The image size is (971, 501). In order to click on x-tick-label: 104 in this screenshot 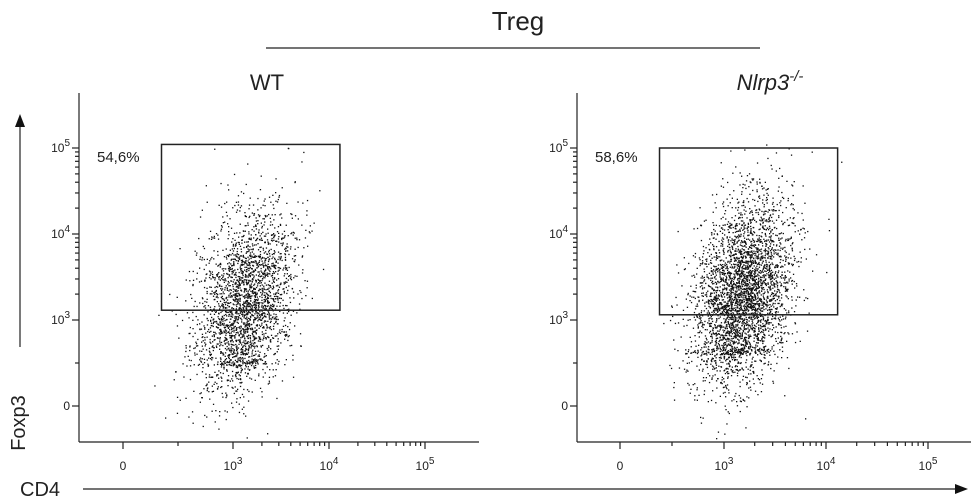, I will do `click(329, 464)`.